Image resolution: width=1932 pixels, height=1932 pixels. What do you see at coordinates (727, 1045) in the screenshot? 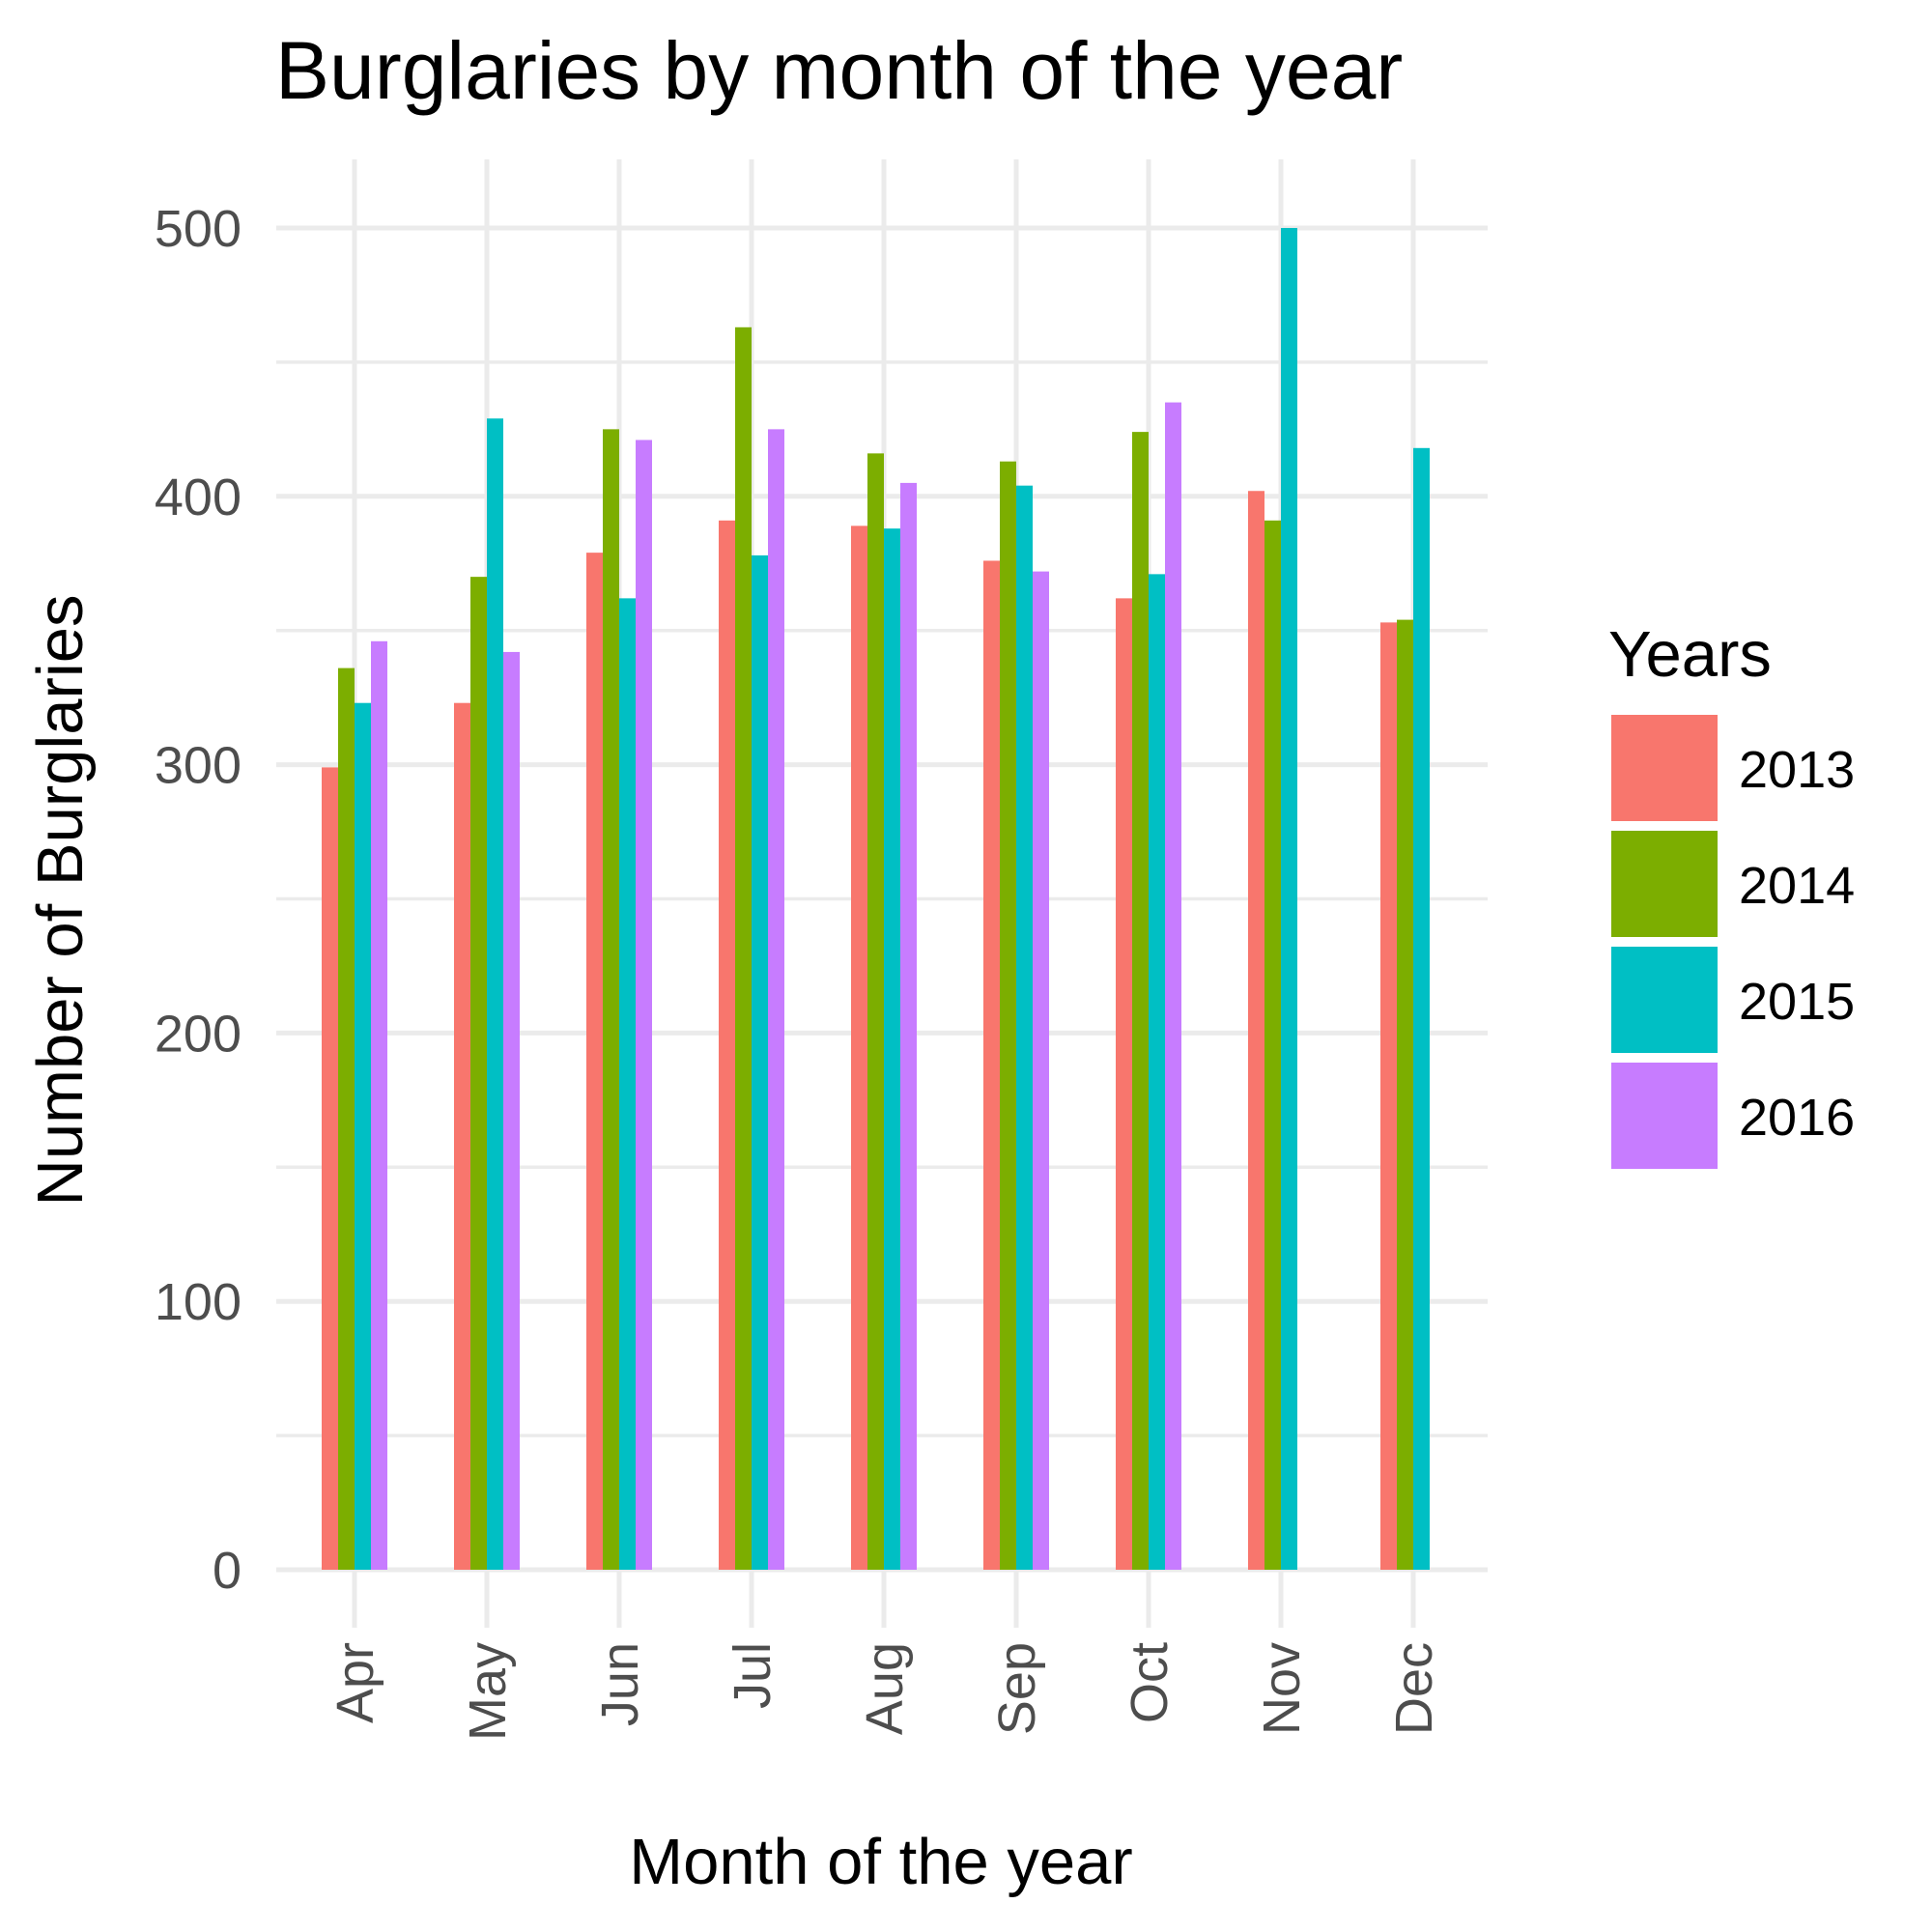
I see `bar-jul-2013` at bounding box center [727, 1045].